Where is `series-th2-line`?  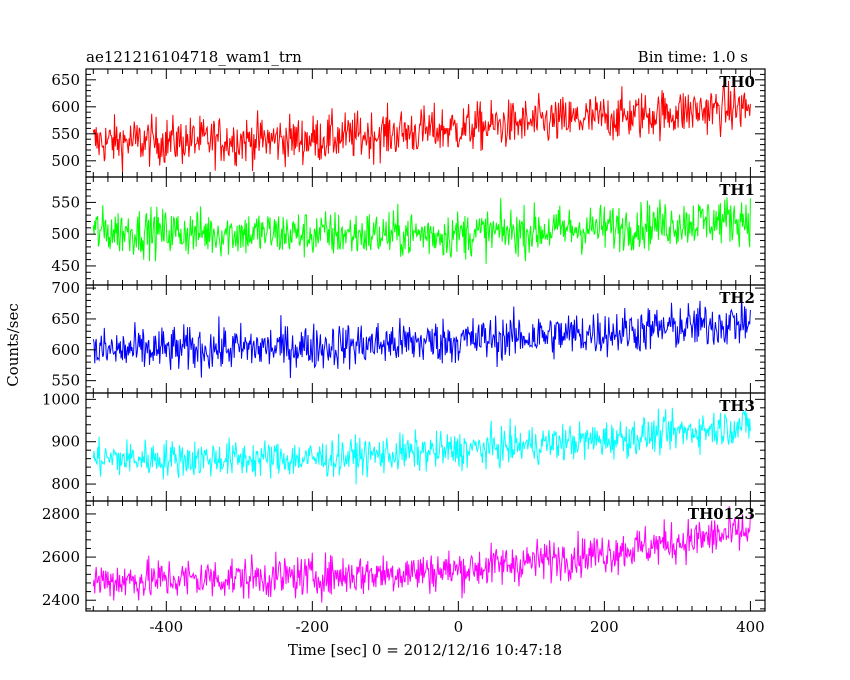 series-th2-line is located at coordinates (421, 335).